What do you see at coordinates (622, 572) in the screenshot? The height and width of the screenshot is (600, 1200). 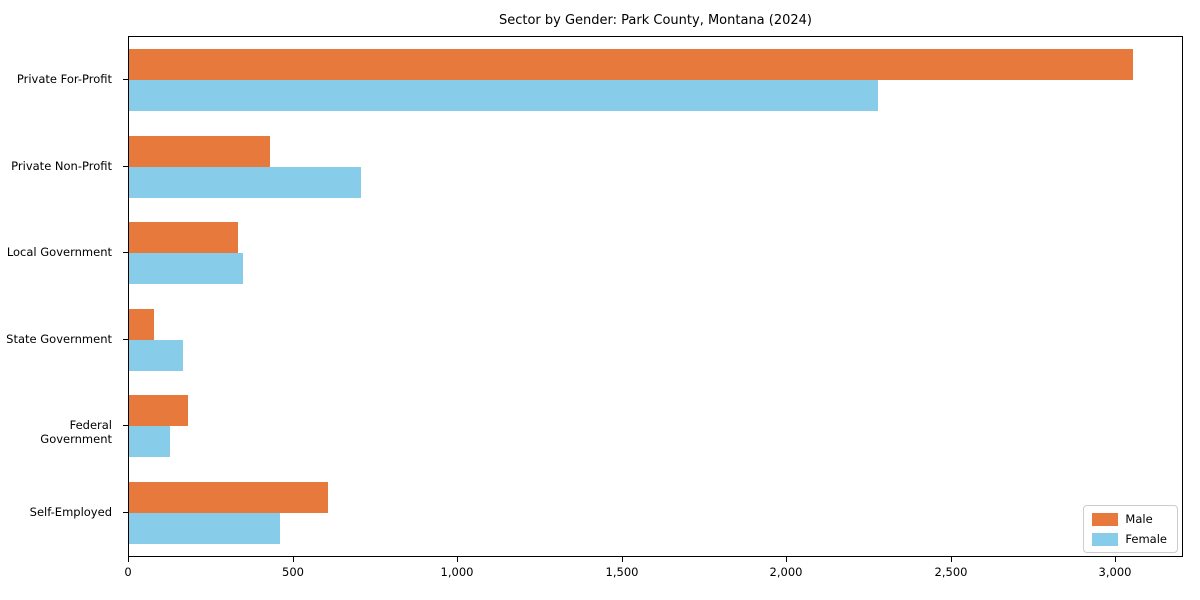 I see `x-tick-label: 1,500` at bounding box center [622, 572].